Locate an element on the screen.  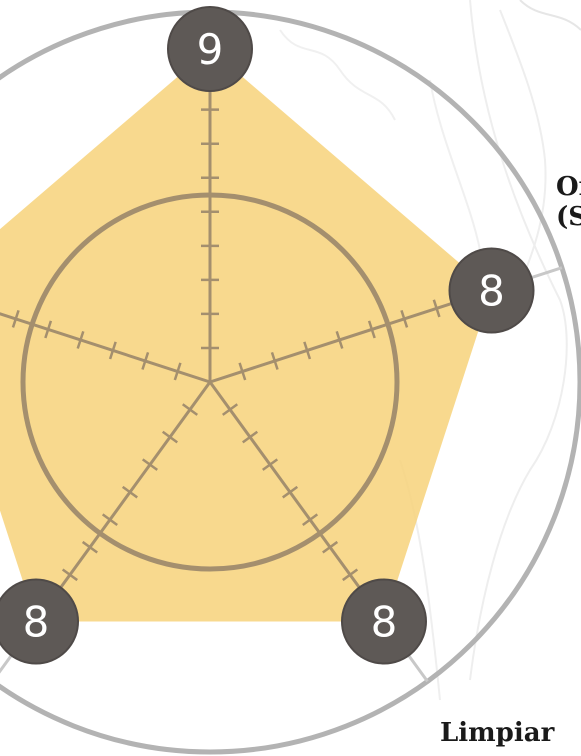
value-badge-2: 8 is located at coordinates (491, 290).